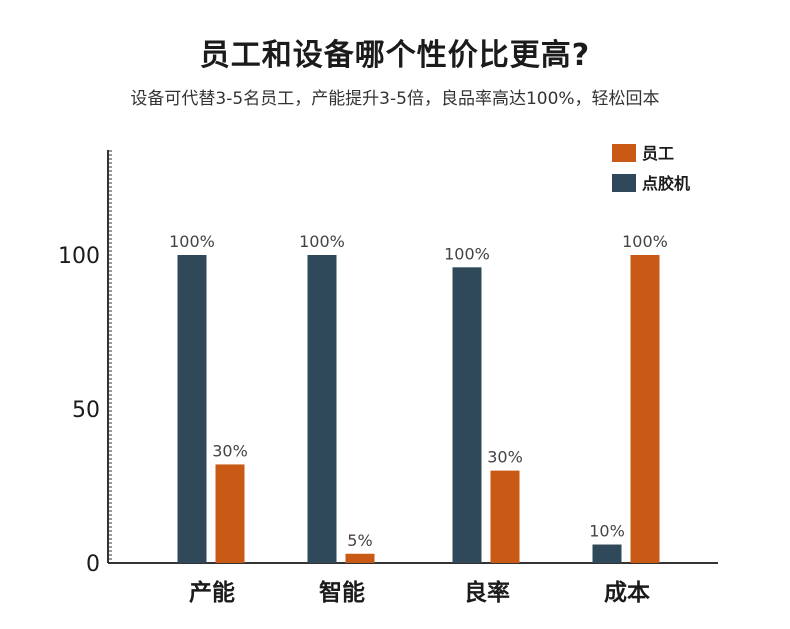 Image resolution: width=790 pixels, height=629 pixels. I want to click on chart-title: 员工和设备哪个性价比更高?, so click(395, 55).